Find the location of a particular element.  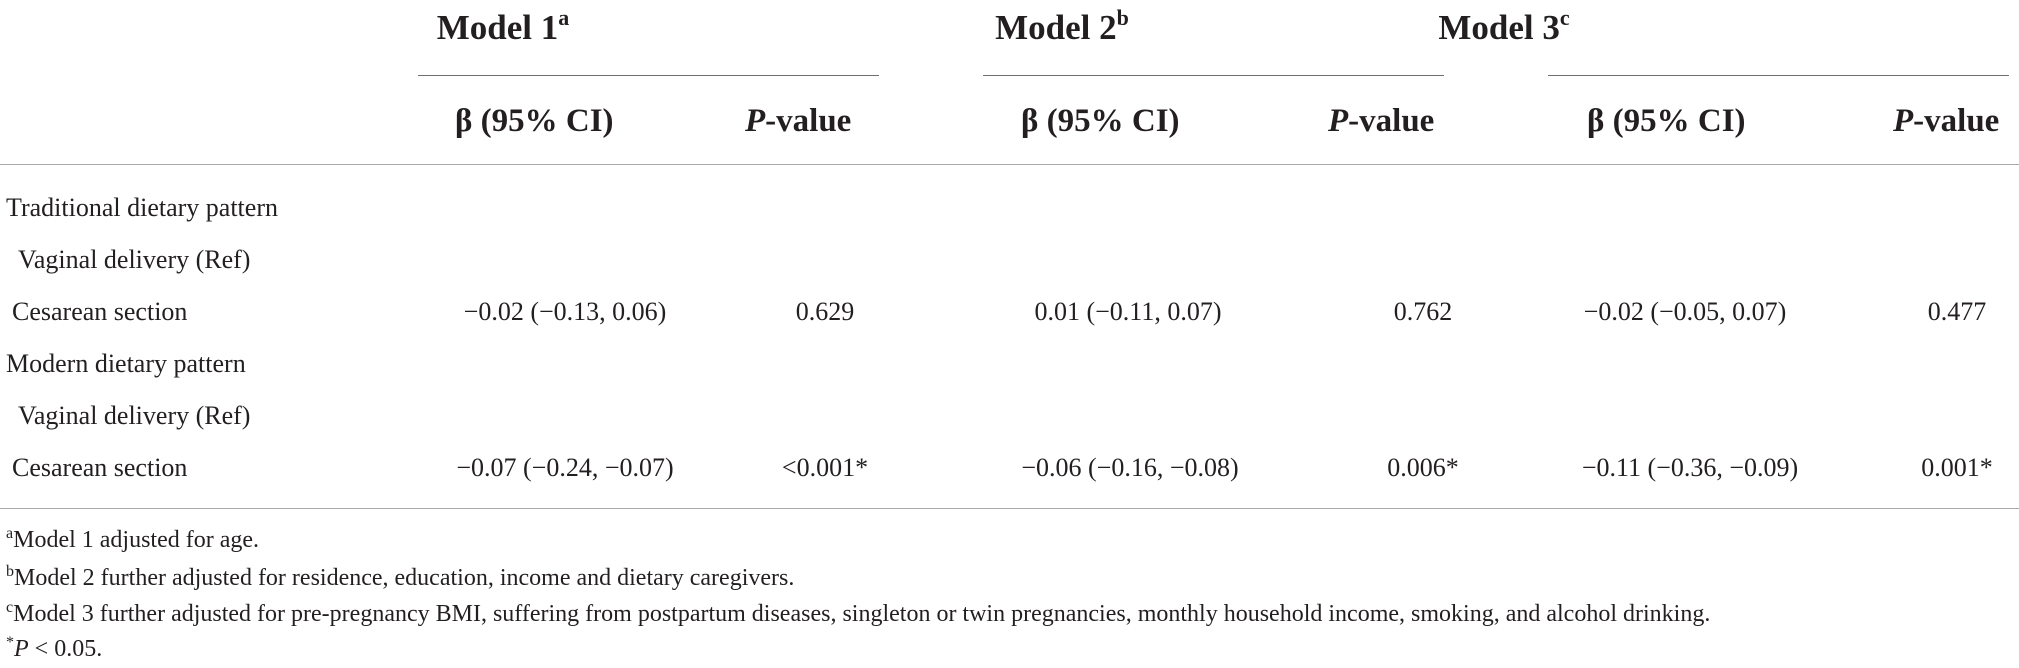

footnote-mark: * is located at coordinates (10, 642).